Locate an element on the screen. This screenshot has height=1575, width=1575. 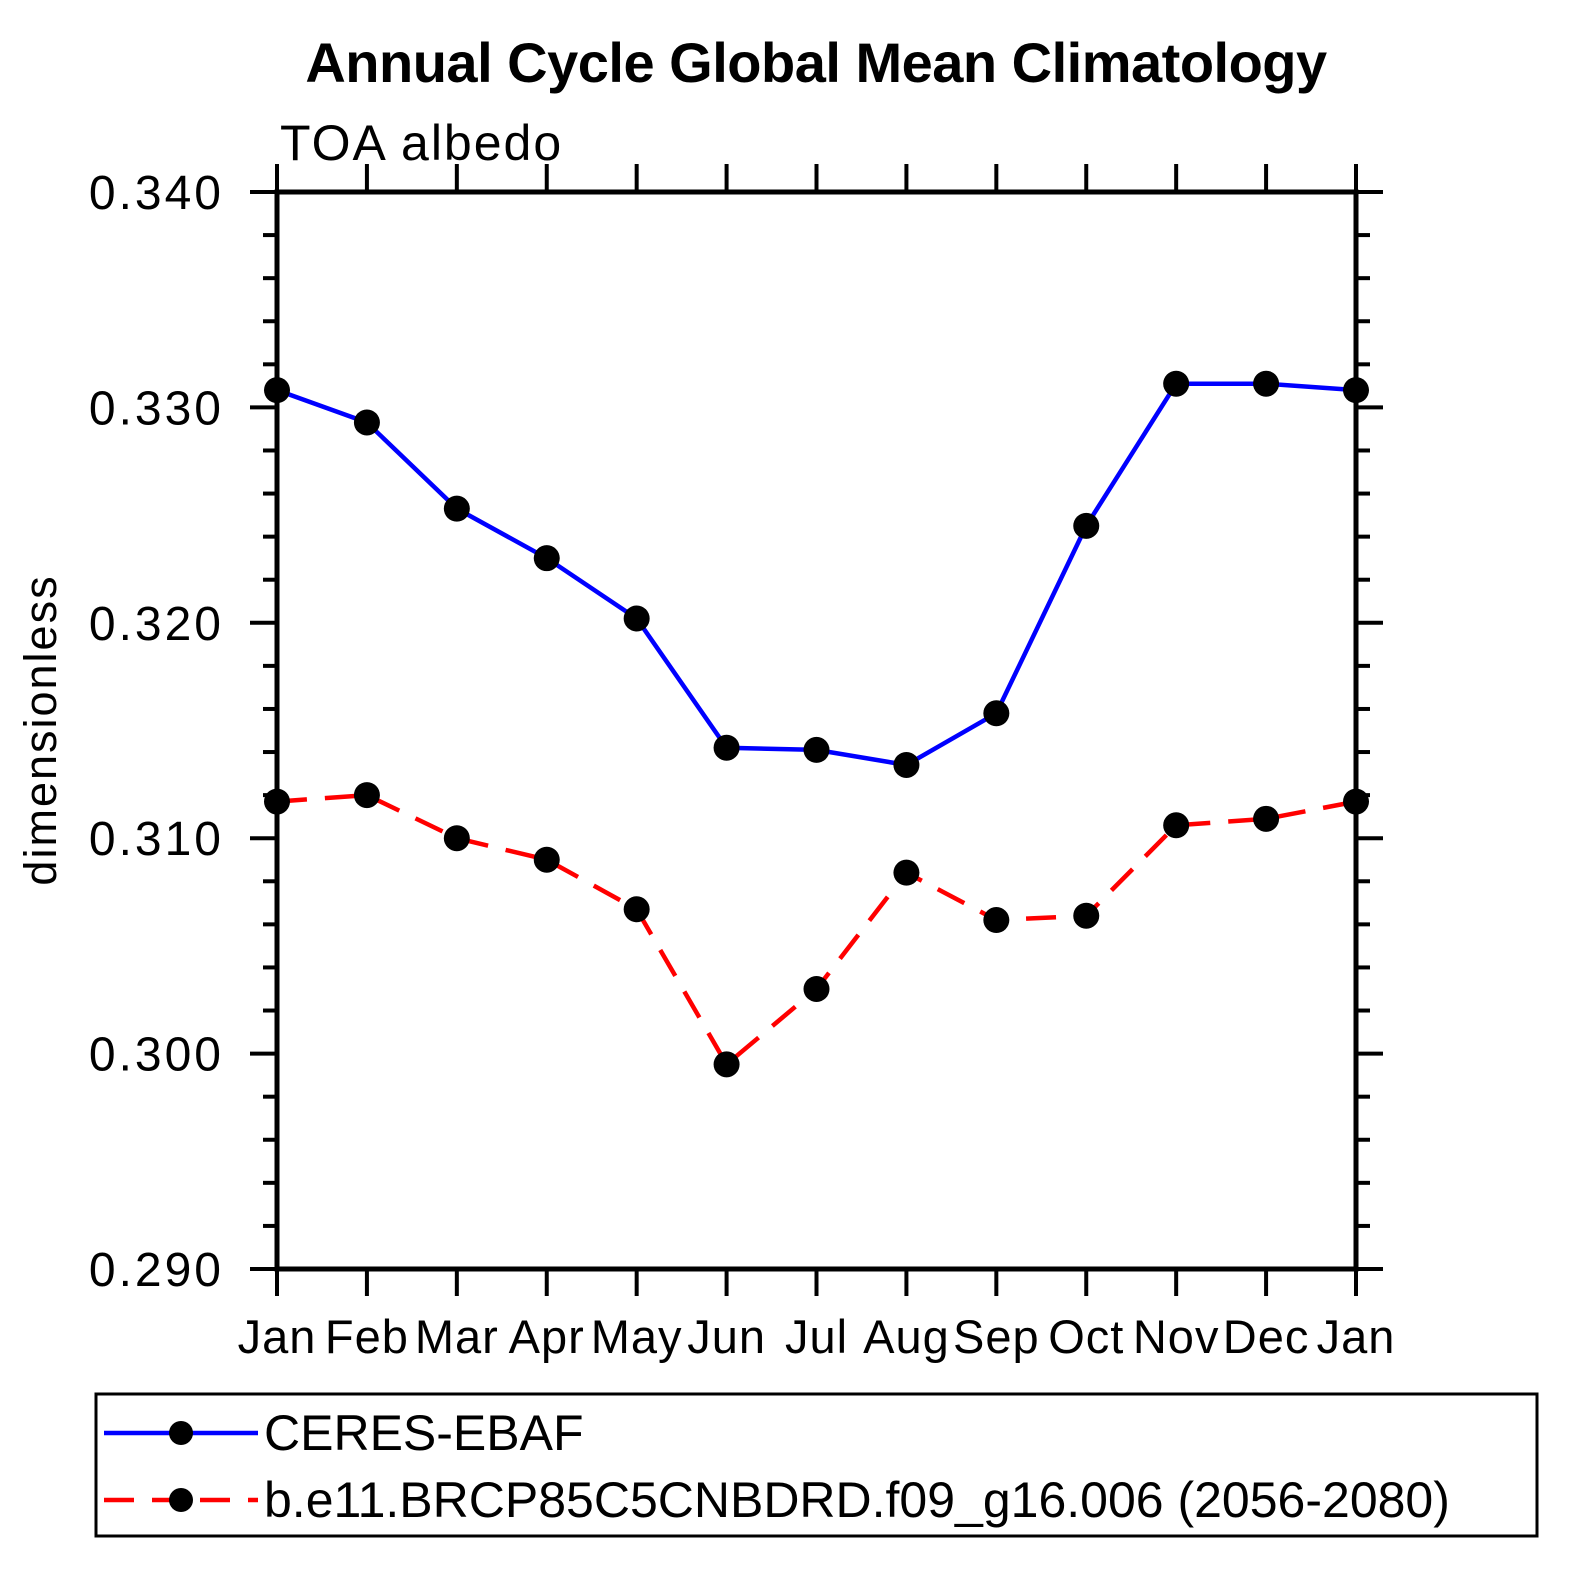
y-tick-label: 0.330 is located at coordinates (156, 408).